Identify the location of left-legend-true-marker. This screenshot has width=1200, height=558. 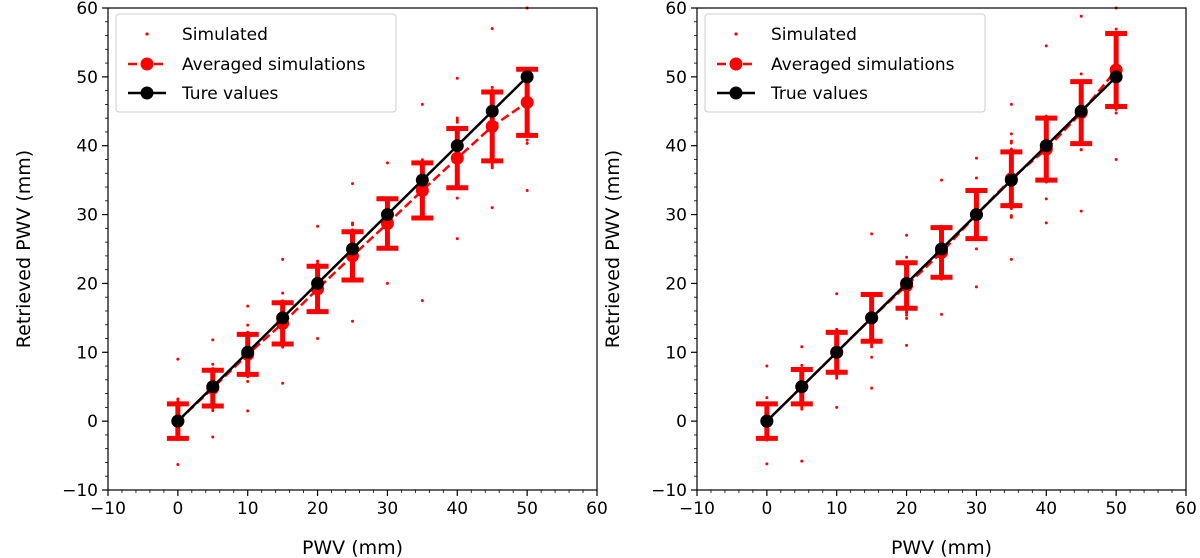
(147, 93).